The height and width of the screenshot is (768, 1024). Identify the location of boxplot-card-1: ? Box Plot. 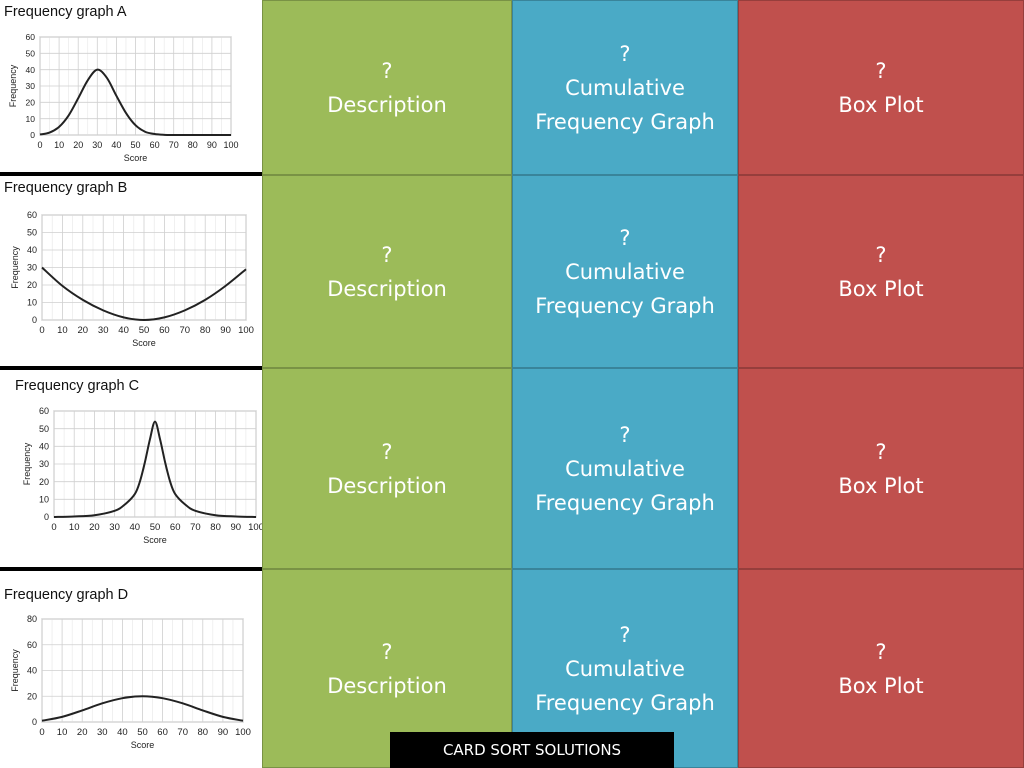
(881, 87).